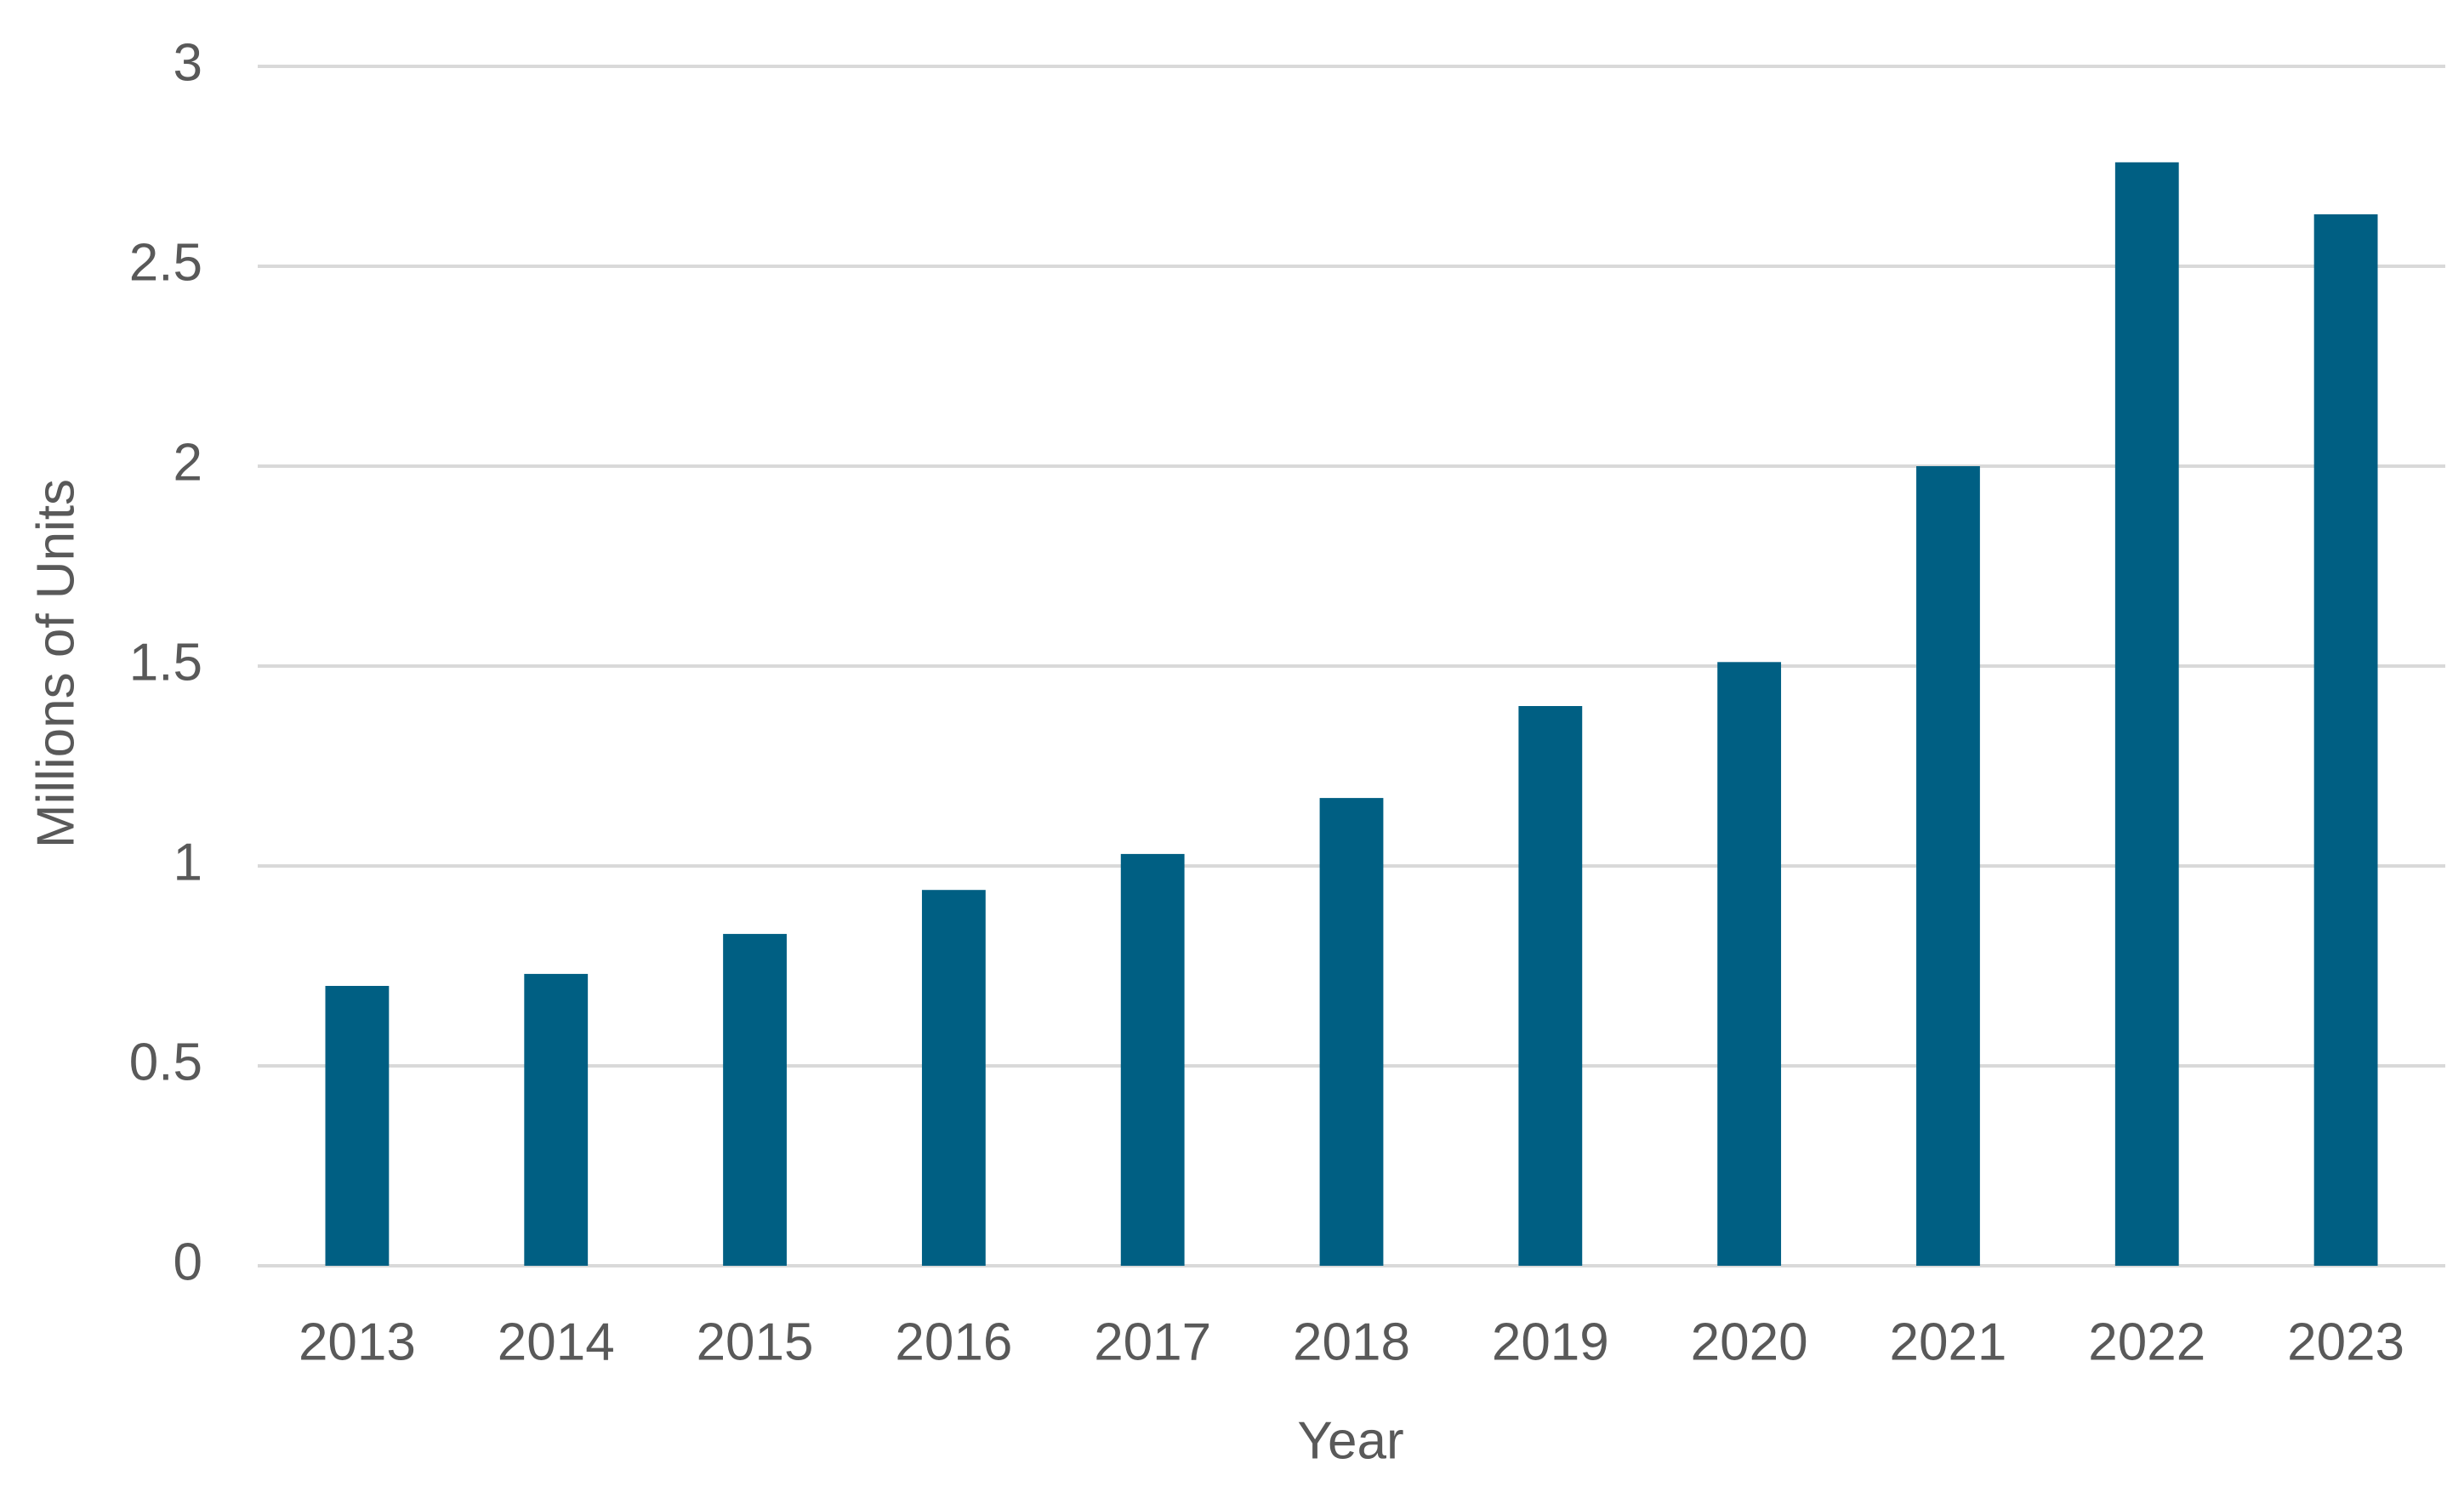 Image resolution: width=2464 pixels, height=1498 pixels. Describe the element at coordinates (1947, 1342) in the screenshot. I see `x-tick-label: 2021` at that location.